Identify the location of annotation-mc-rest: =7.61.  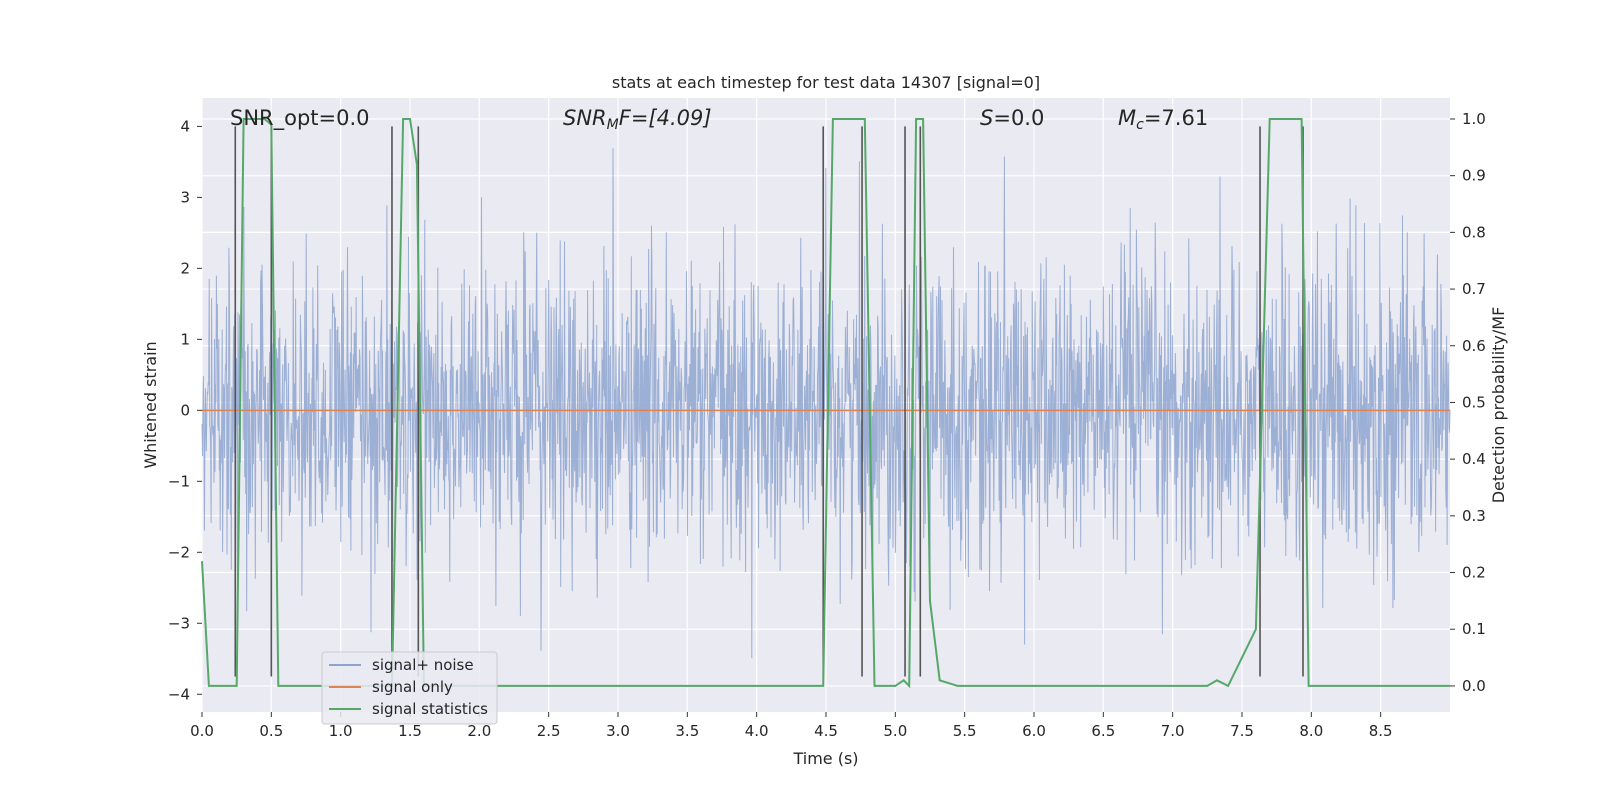
(1176, 118).